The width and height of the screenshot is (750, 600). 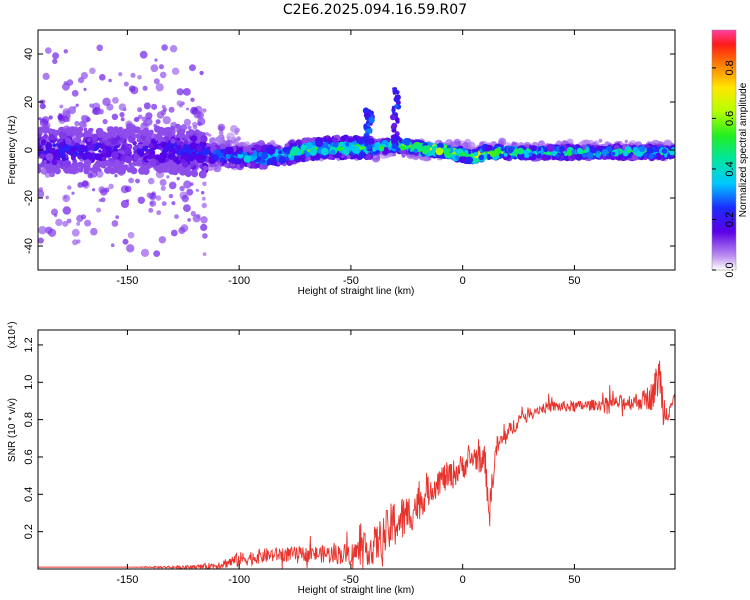 I want to click on colorbar-label: Normalized spectral amplitude, so click(x=743, y=149).